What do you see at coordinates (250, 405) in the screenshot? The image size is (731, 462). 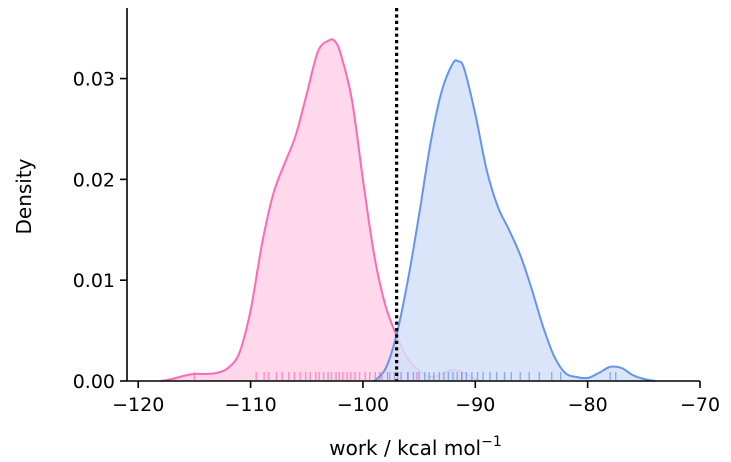 I see `x-tick-label: −110` at bounding box center [250, 405].